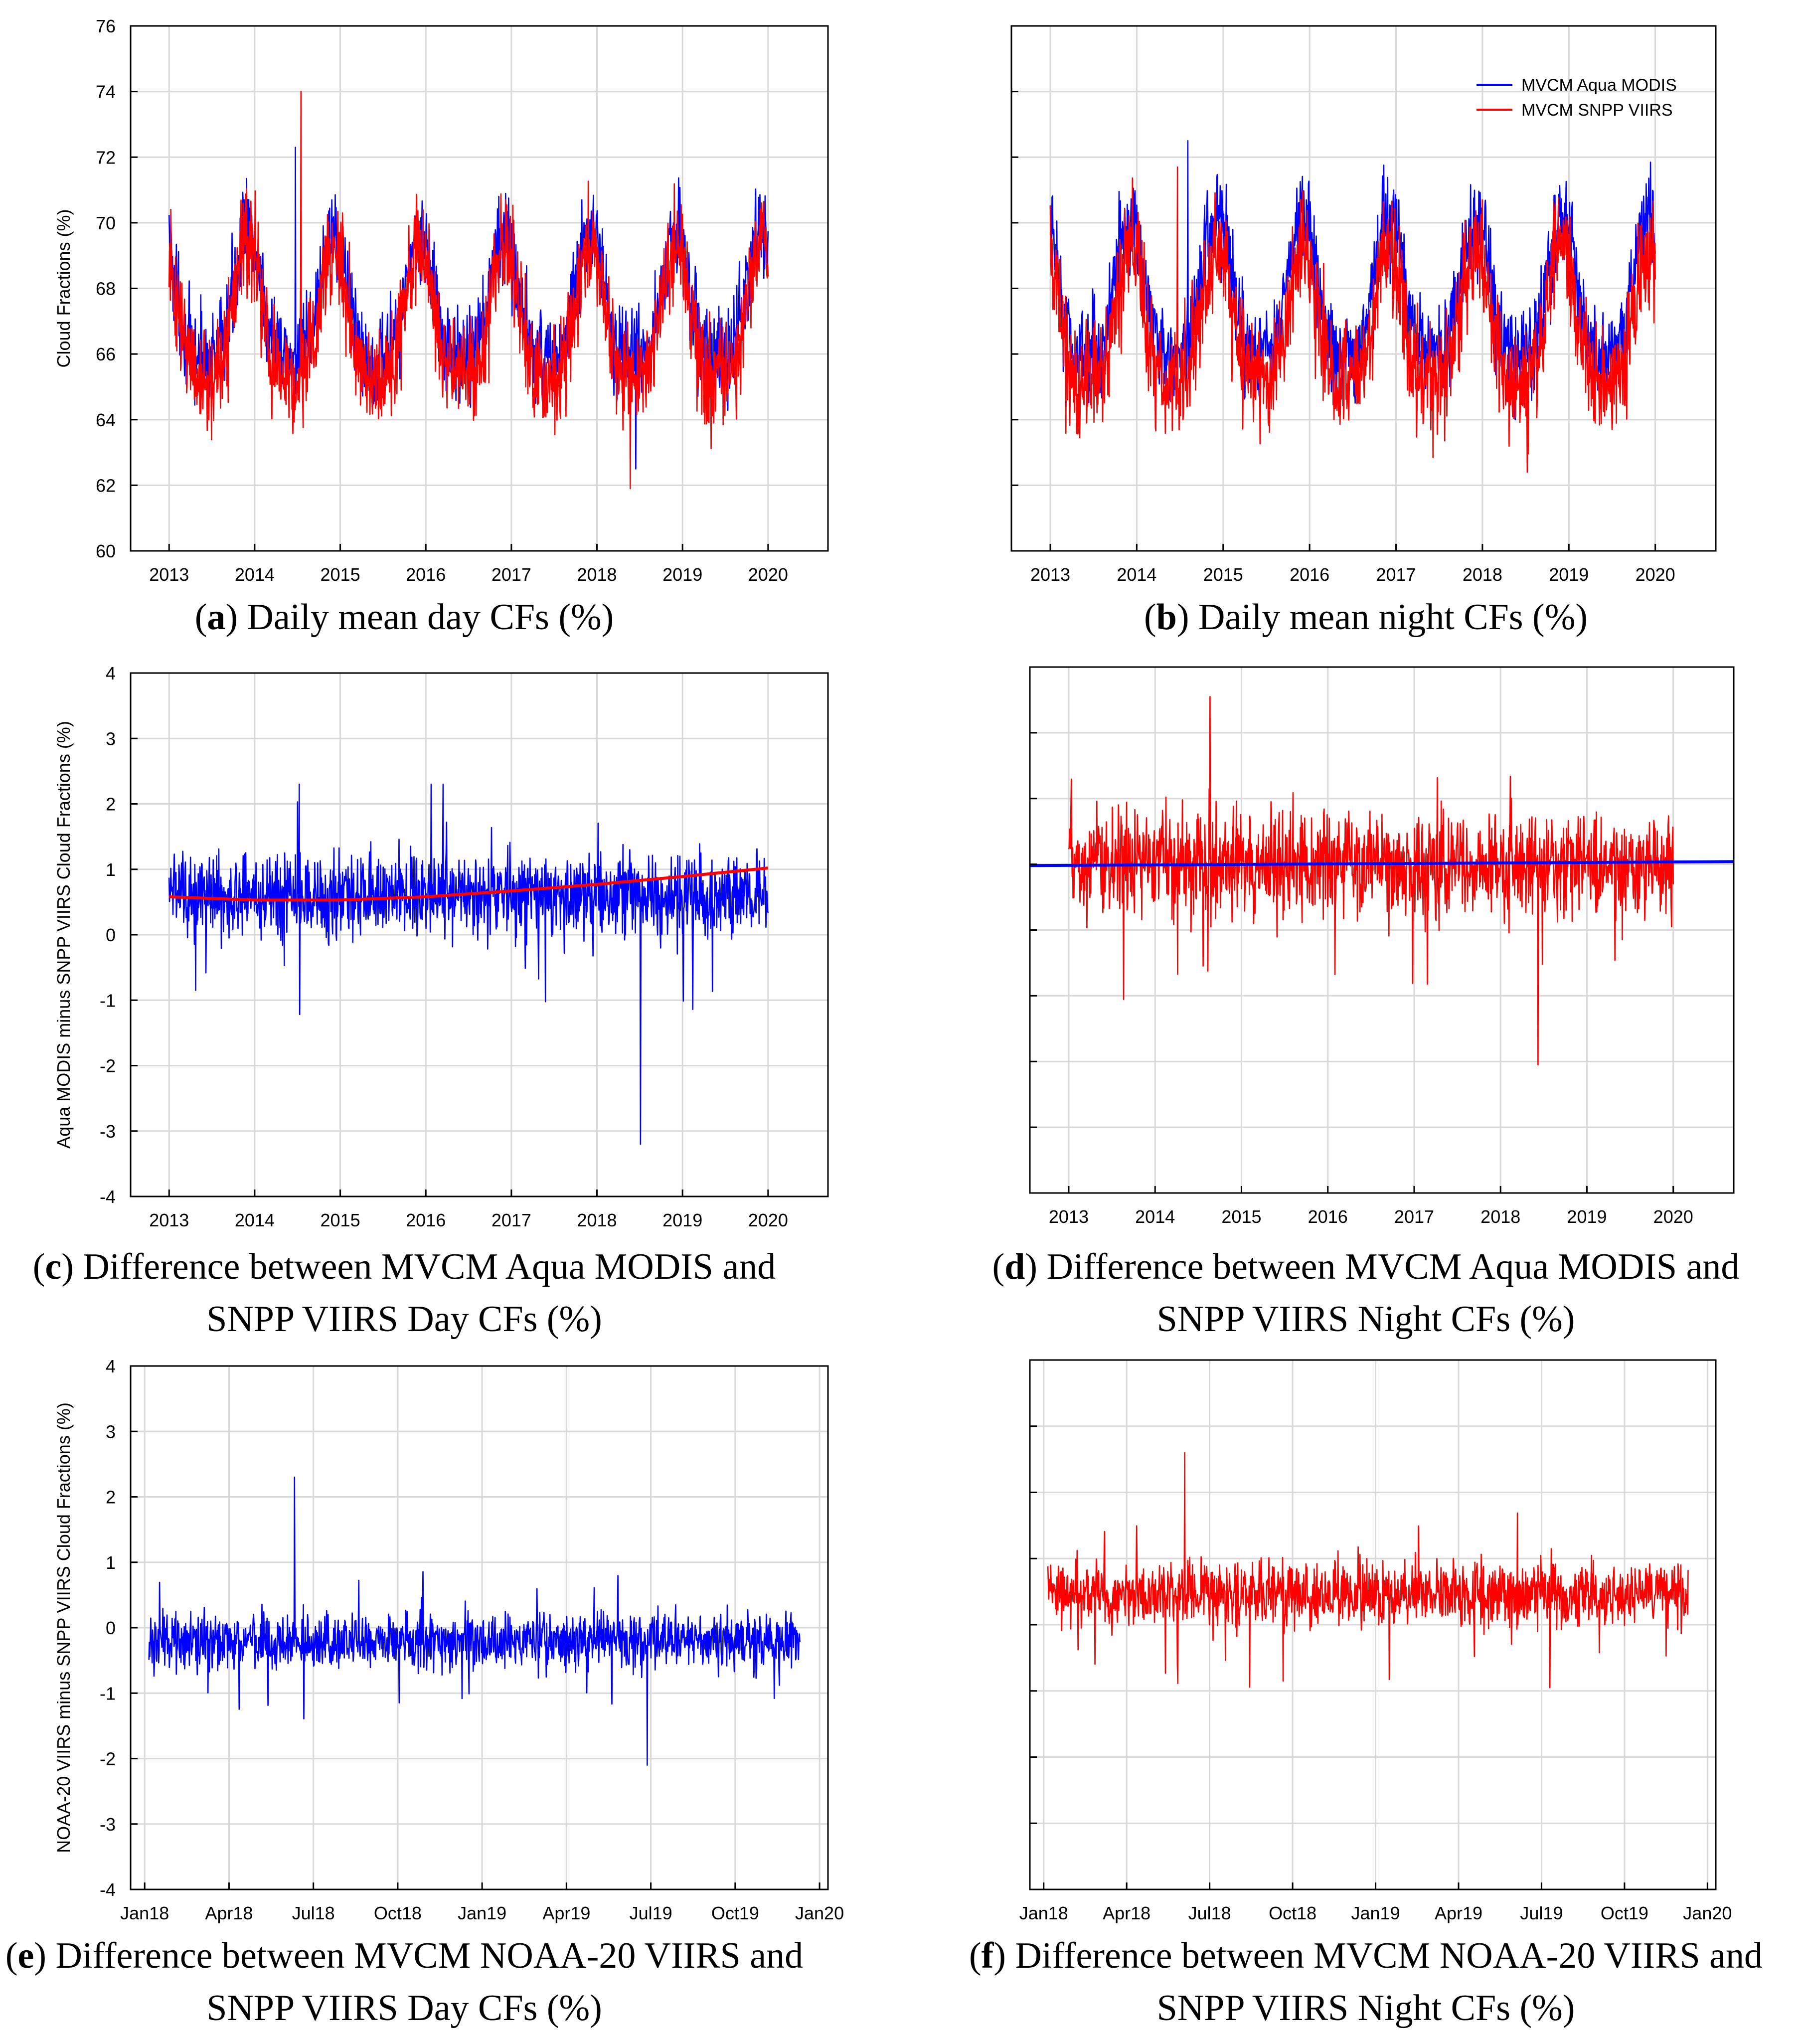  Describe the element at coordinates (1366, 1319) in the screenshot. I see `panel-caption-d: SNPP VIIRS Night CFs (%)` at that location.